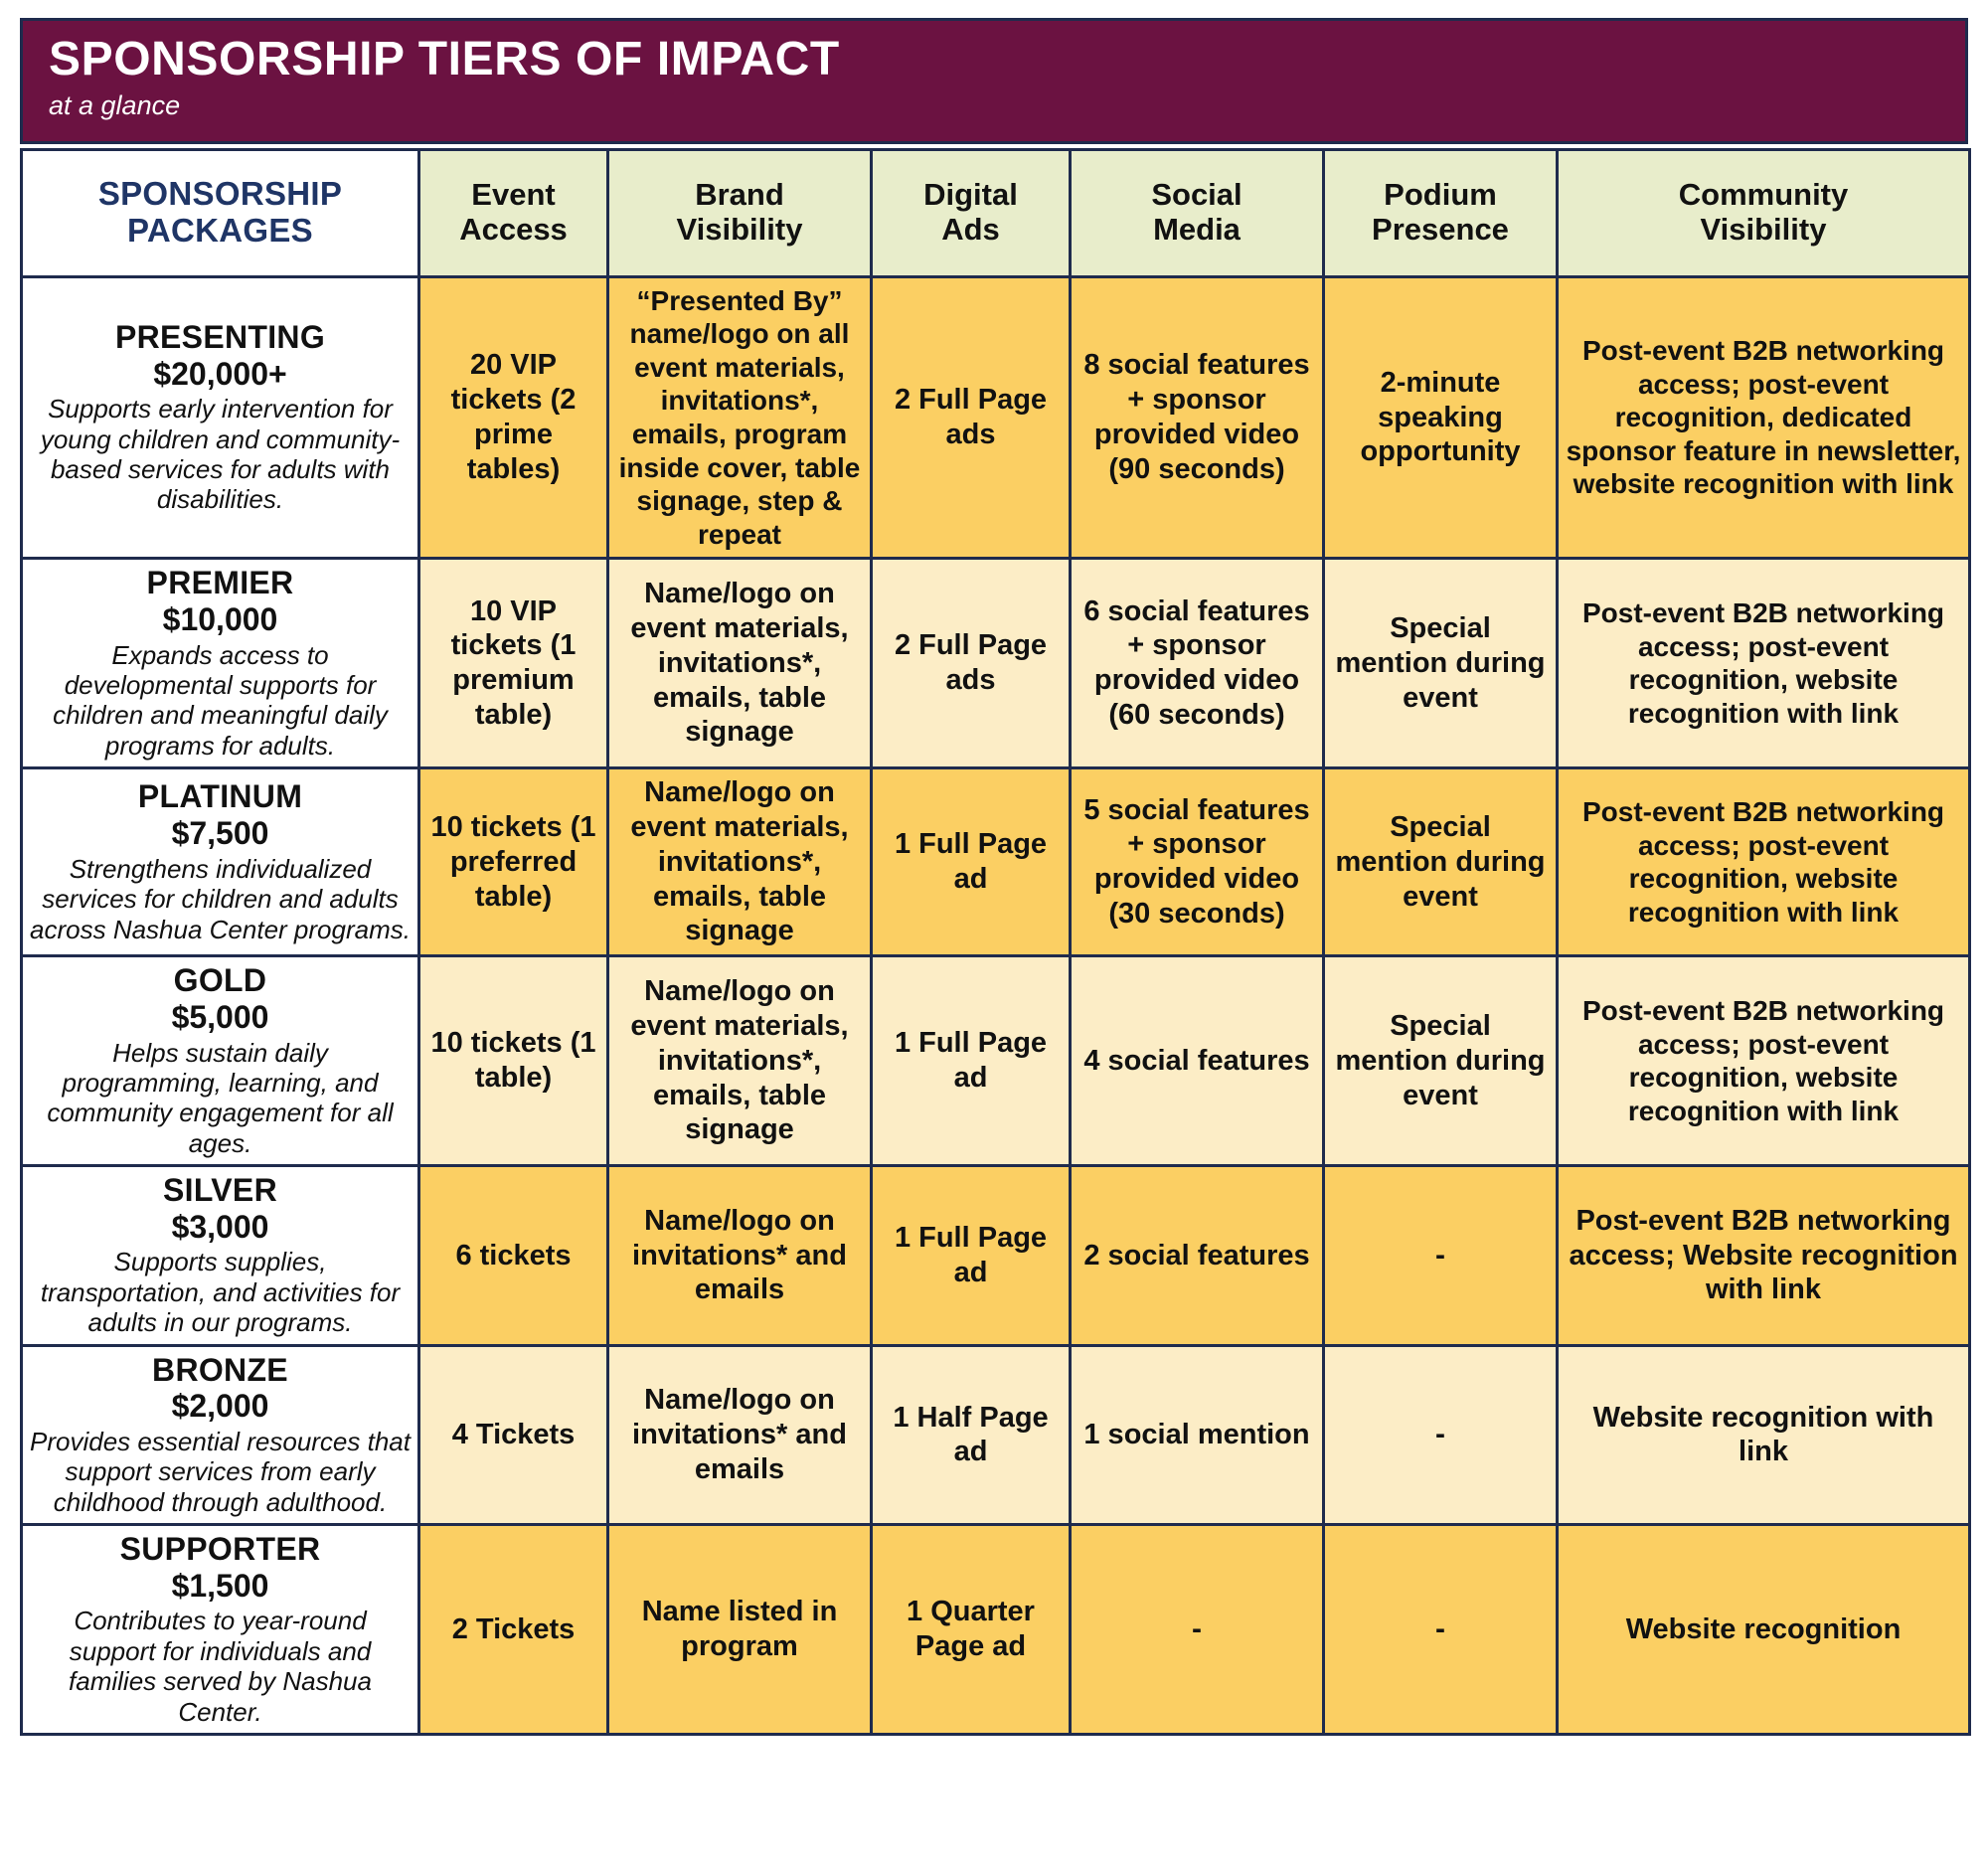  Describe the element at coordinates (971, 1630) in the screenshot. I see `cell-digital-ads: 1 Quarter Page ad` at that location.